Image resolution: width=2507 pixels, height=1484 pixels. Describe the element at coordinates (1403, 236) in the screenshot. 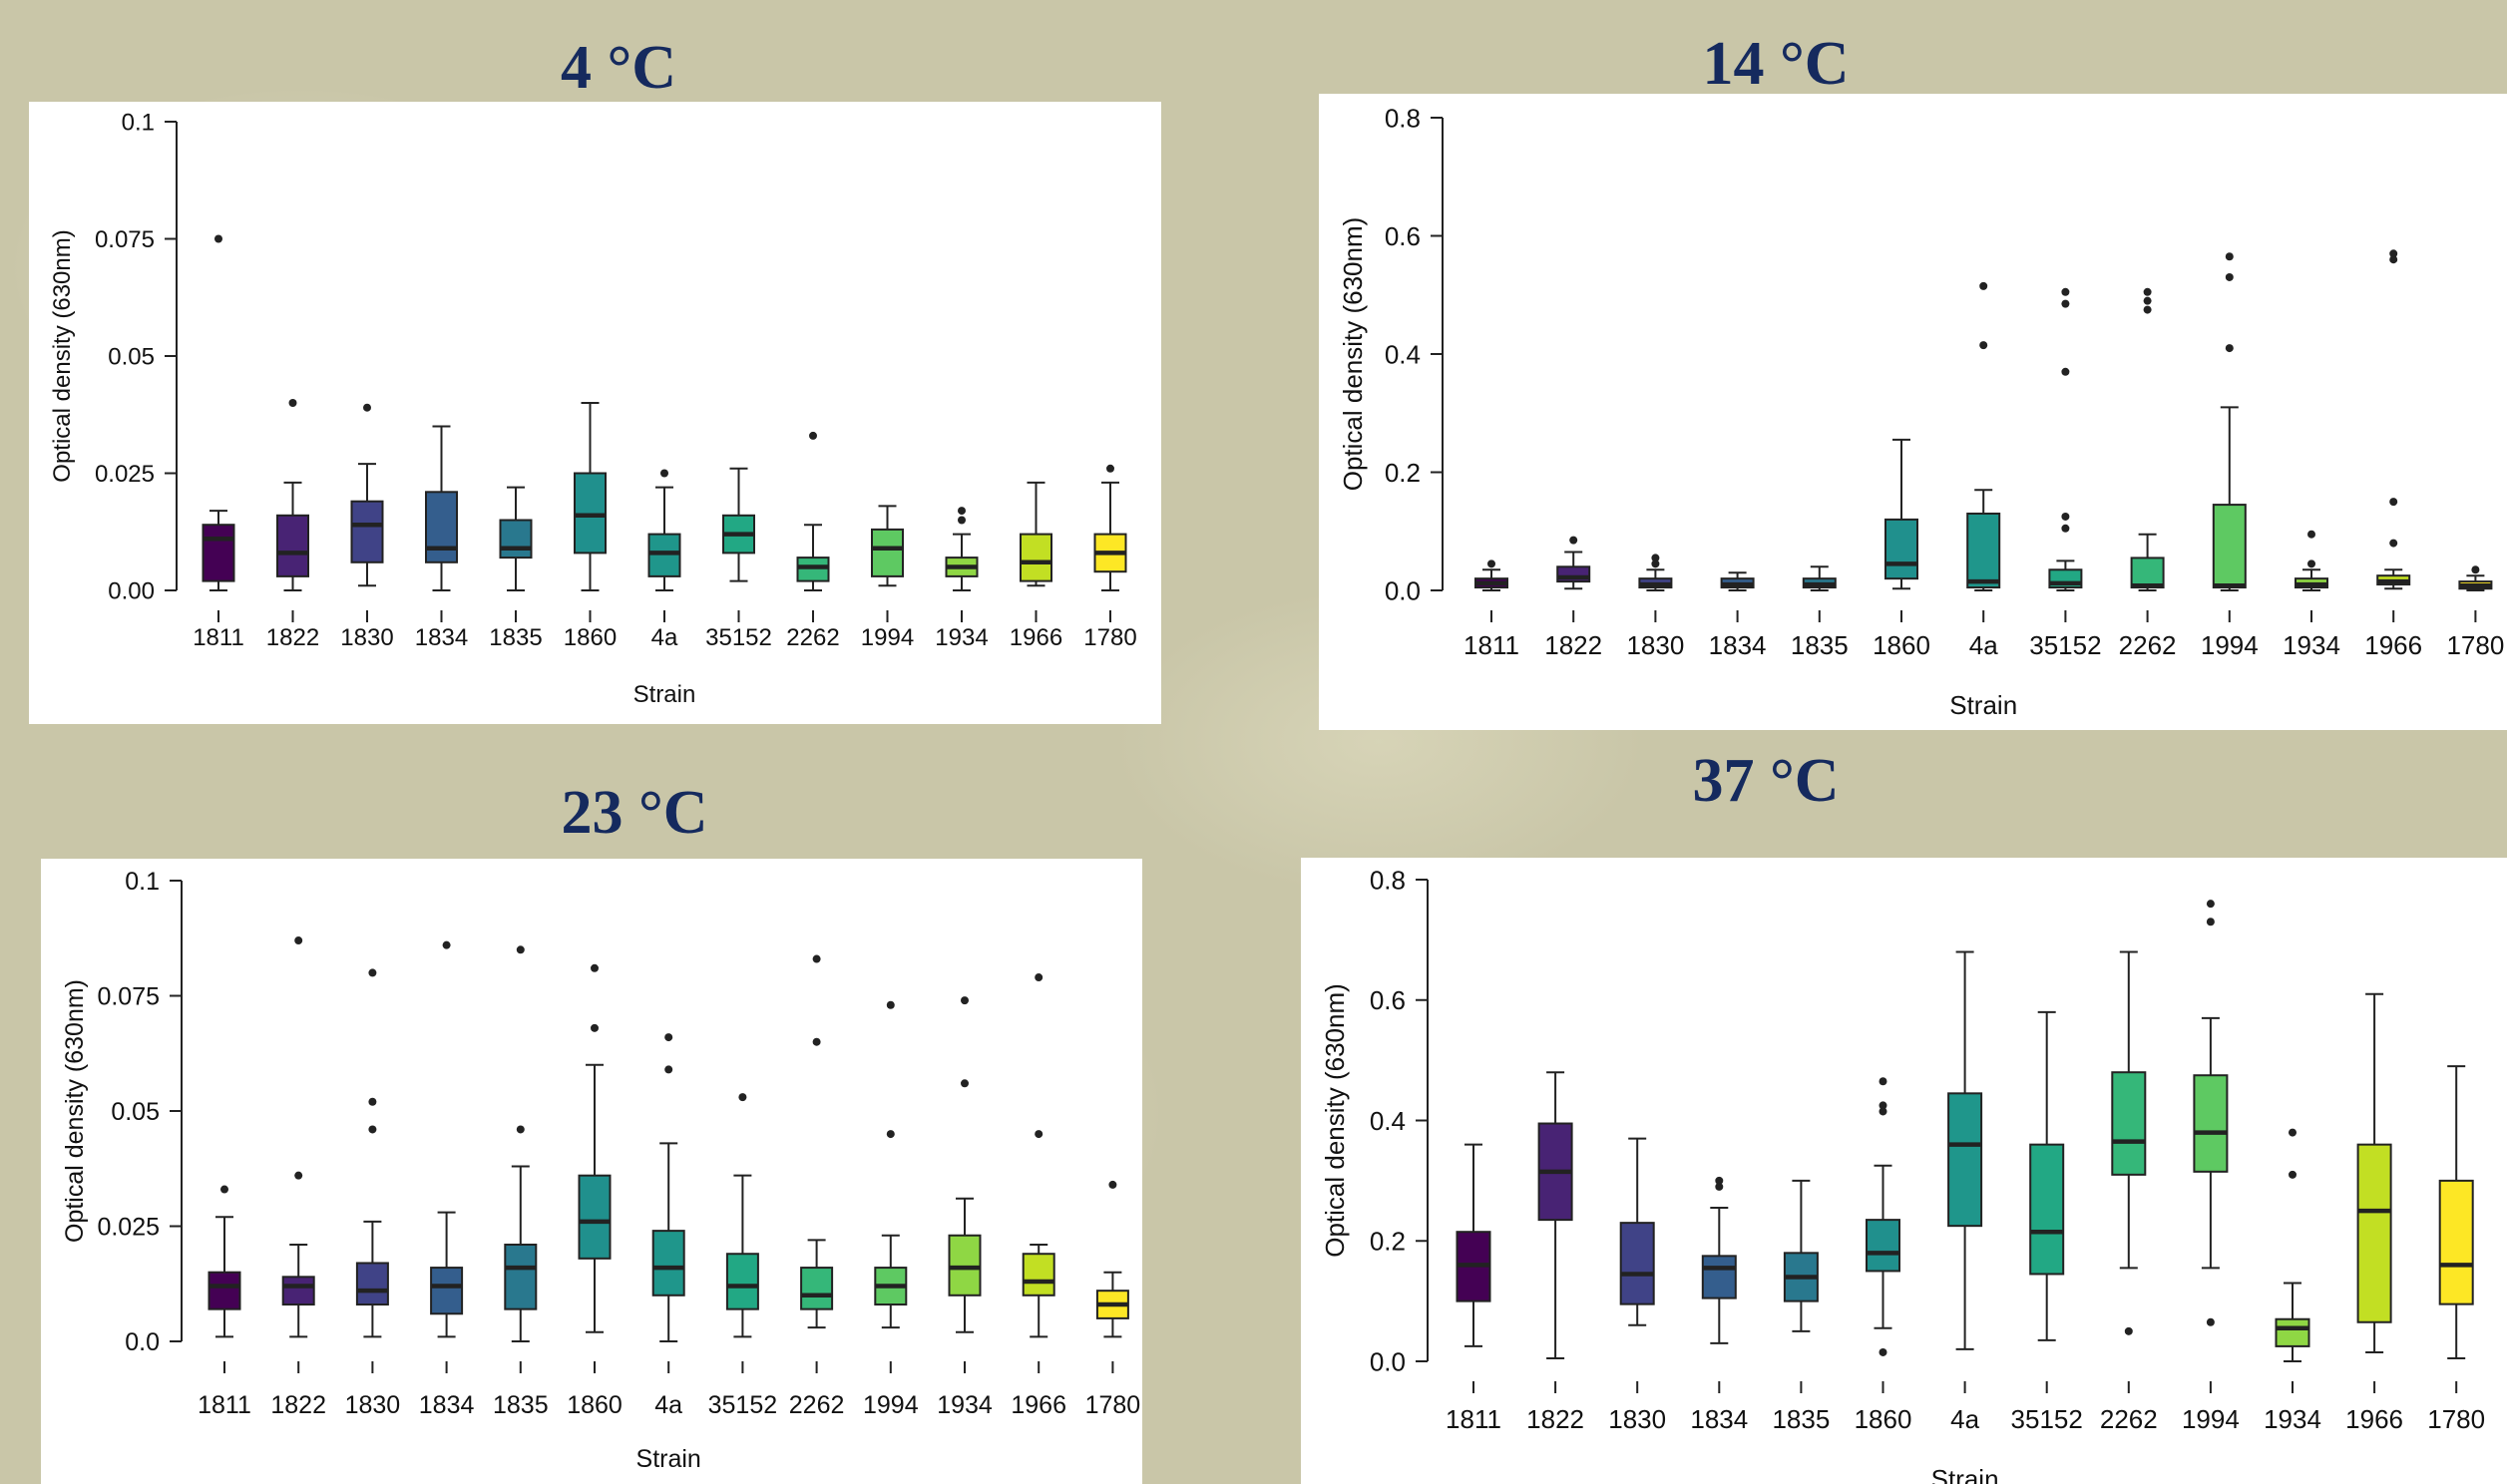

I see `y-tick-label: 0.6` at that location.